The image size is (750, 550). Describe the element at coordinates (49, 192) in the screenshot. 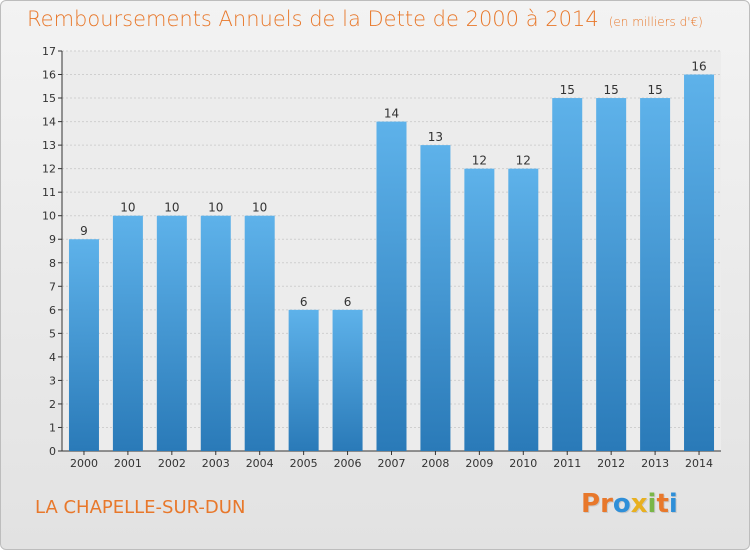

I see `y-tick-label: 11` at that location.